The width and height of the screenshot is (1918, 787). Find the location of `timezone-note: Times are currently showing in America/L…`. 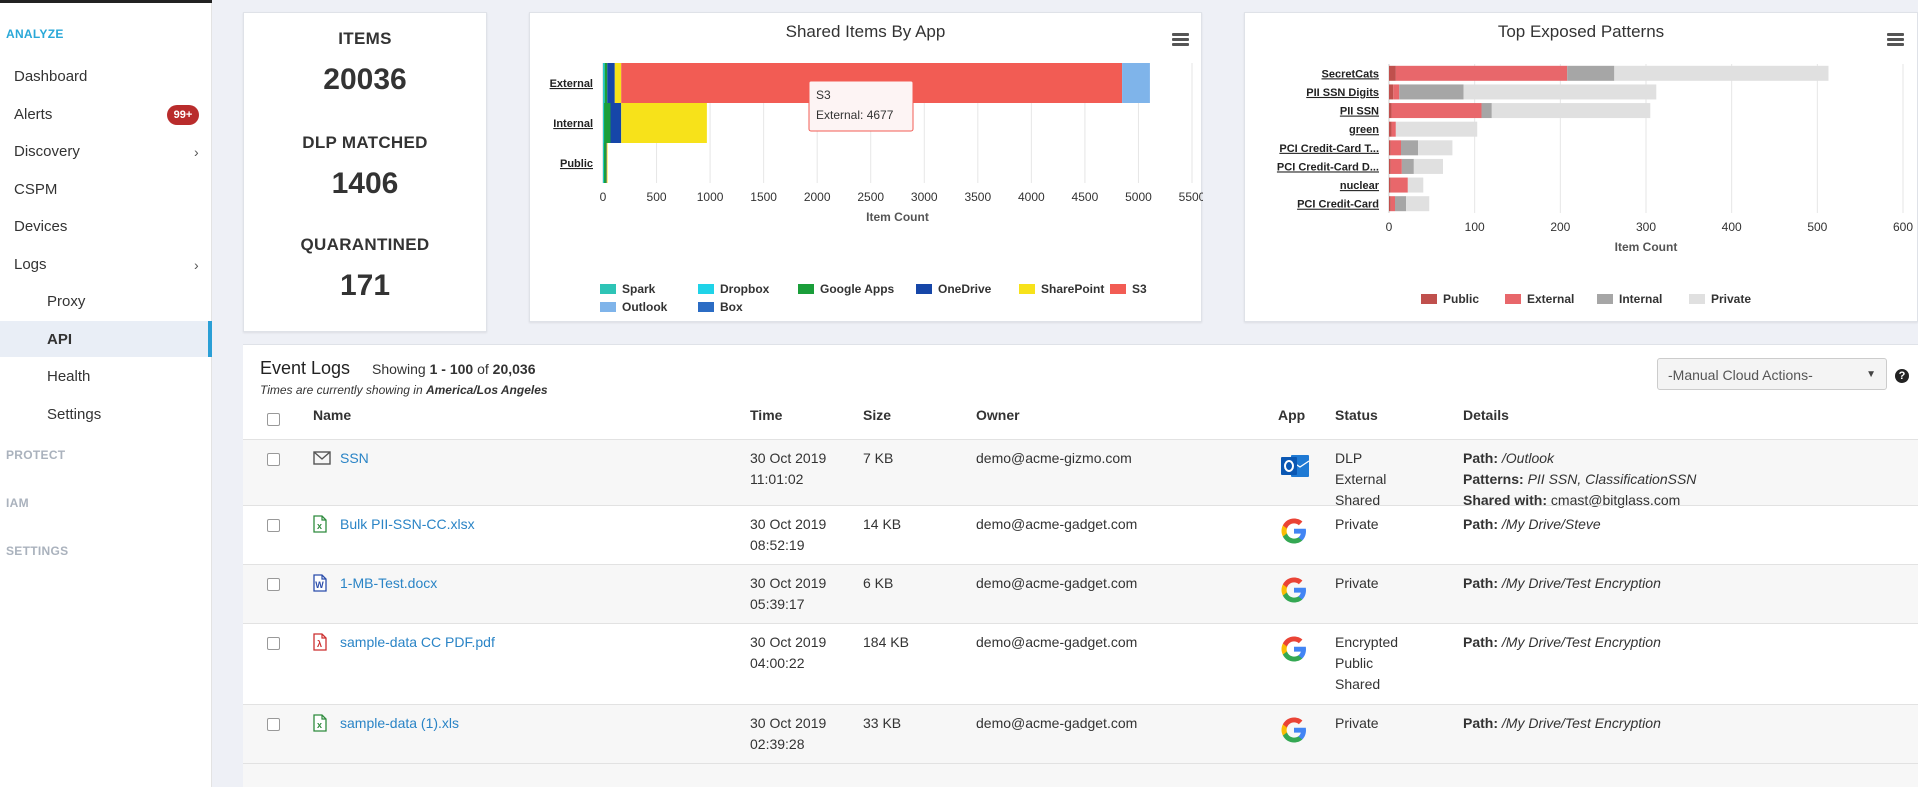

timezone-note: Times are currently showing in America/L… is located at coordinates (404, 390).